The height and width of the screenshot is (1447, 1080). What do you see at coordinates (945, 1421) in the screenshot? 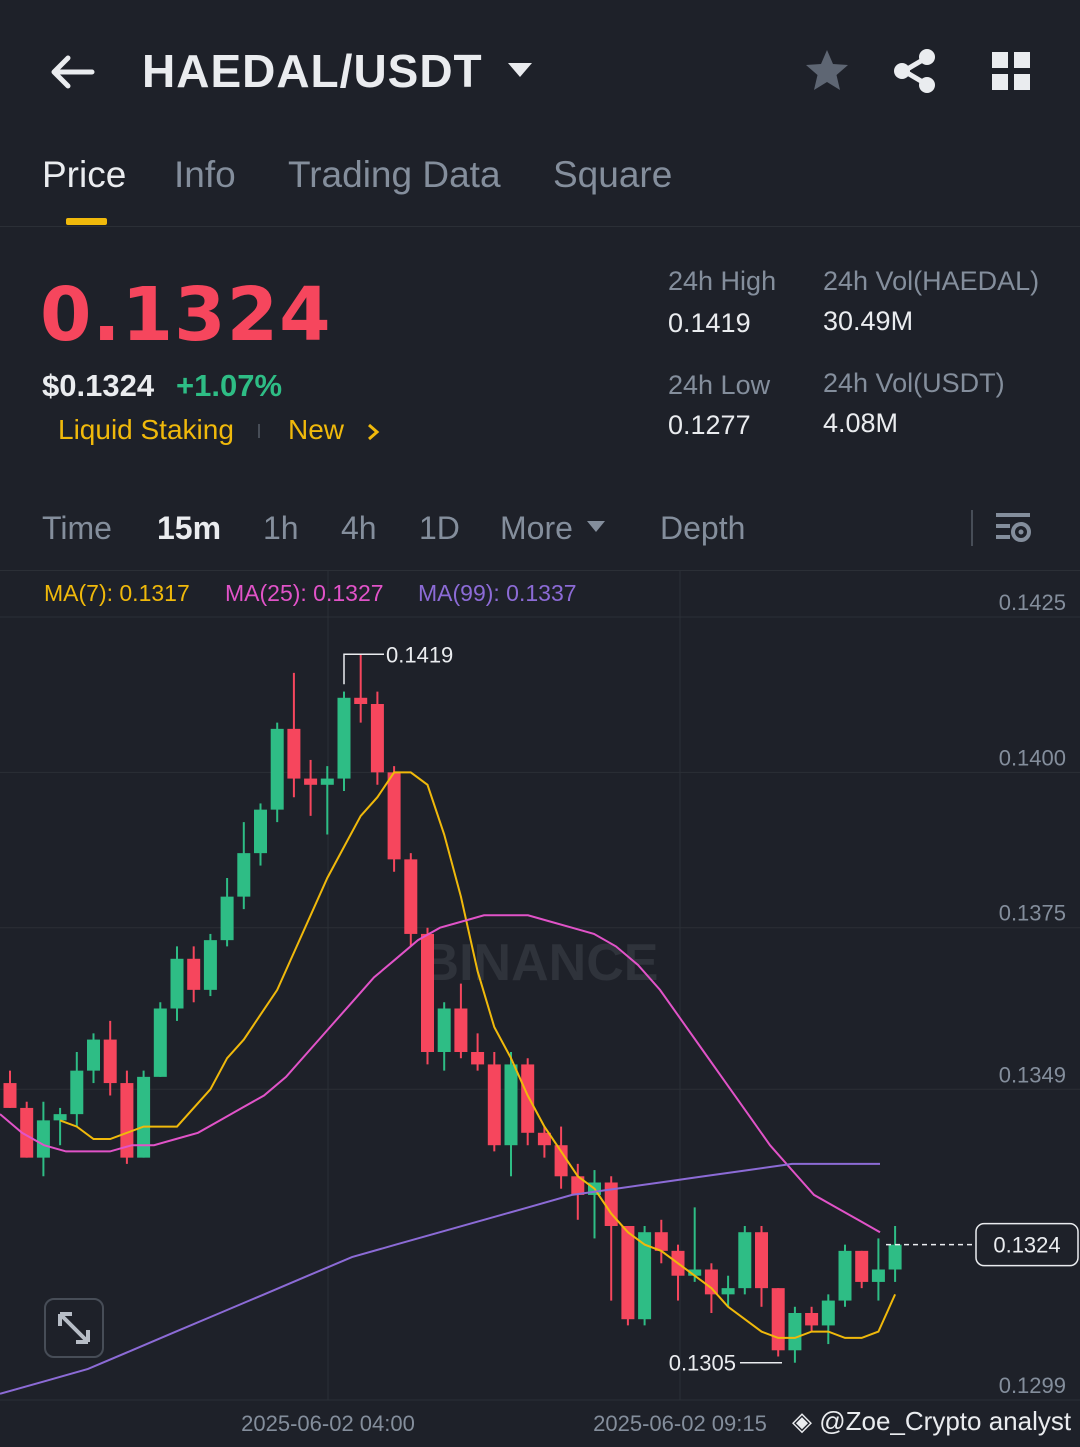
I see `credit-handle: @Zoe_Crypto analyst` at bounding box center [945, 1421].